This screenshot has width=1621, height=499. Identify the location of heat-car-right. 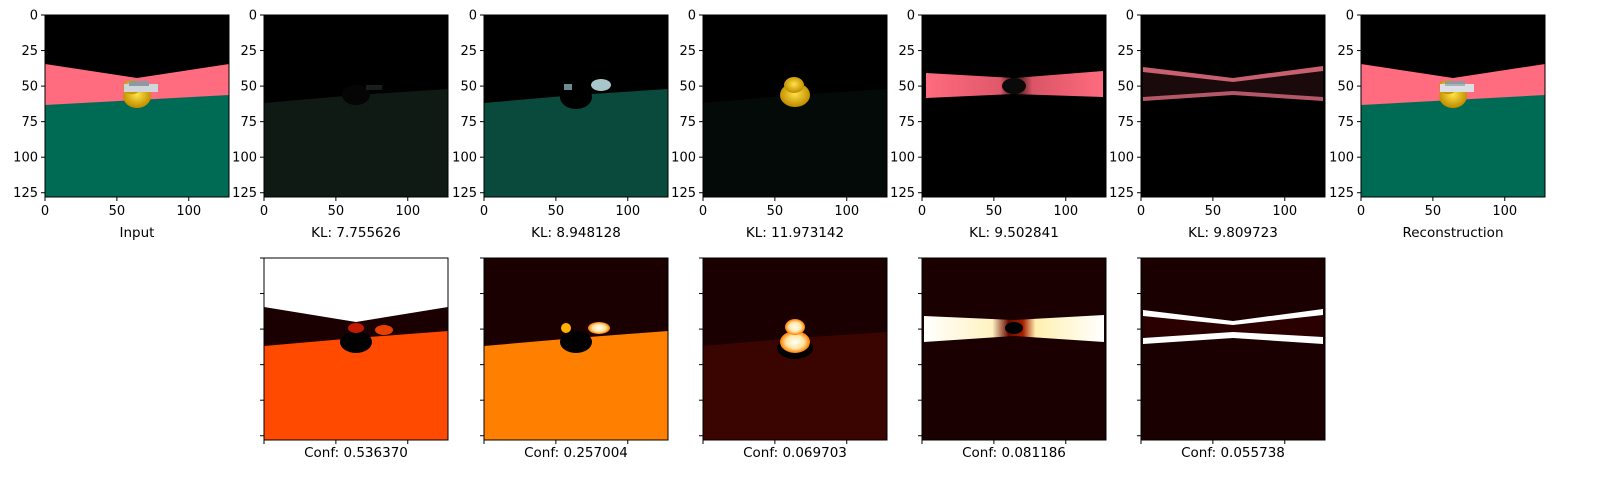
(599, 328).